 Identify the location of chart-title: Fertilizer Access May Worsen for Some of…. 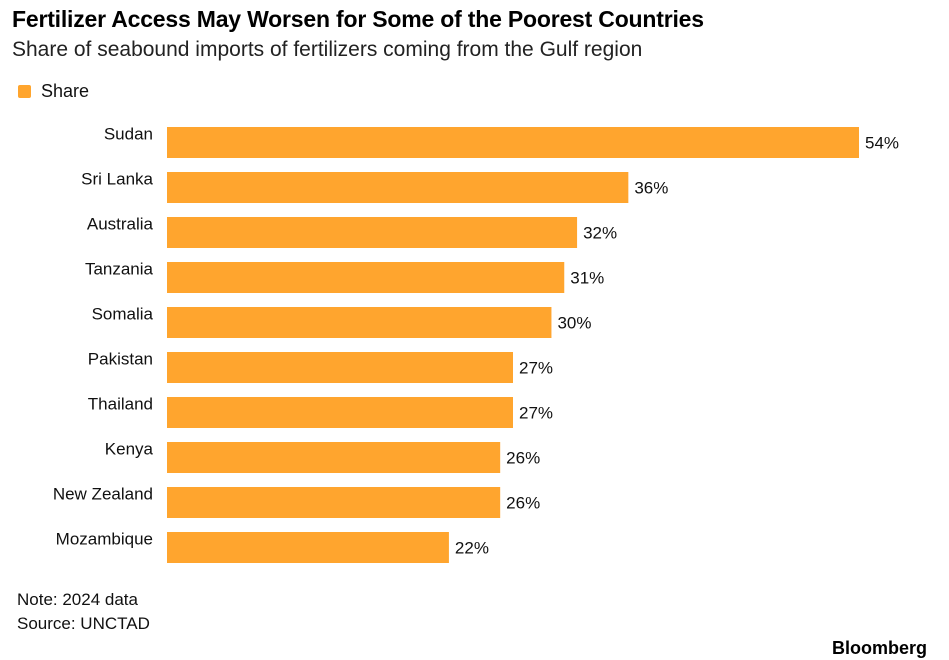
(358, 19).